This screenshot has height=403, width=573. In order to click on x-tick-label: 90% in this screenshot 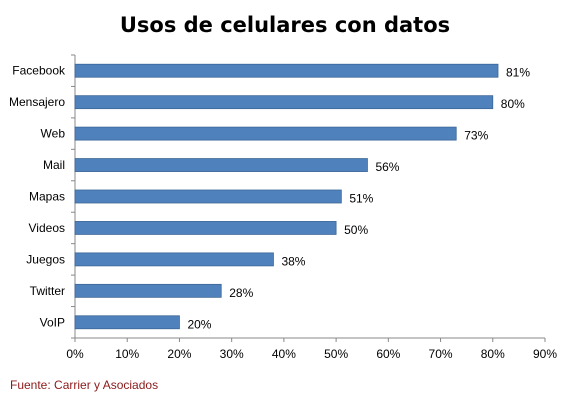, I will do `click(545, 354)`.